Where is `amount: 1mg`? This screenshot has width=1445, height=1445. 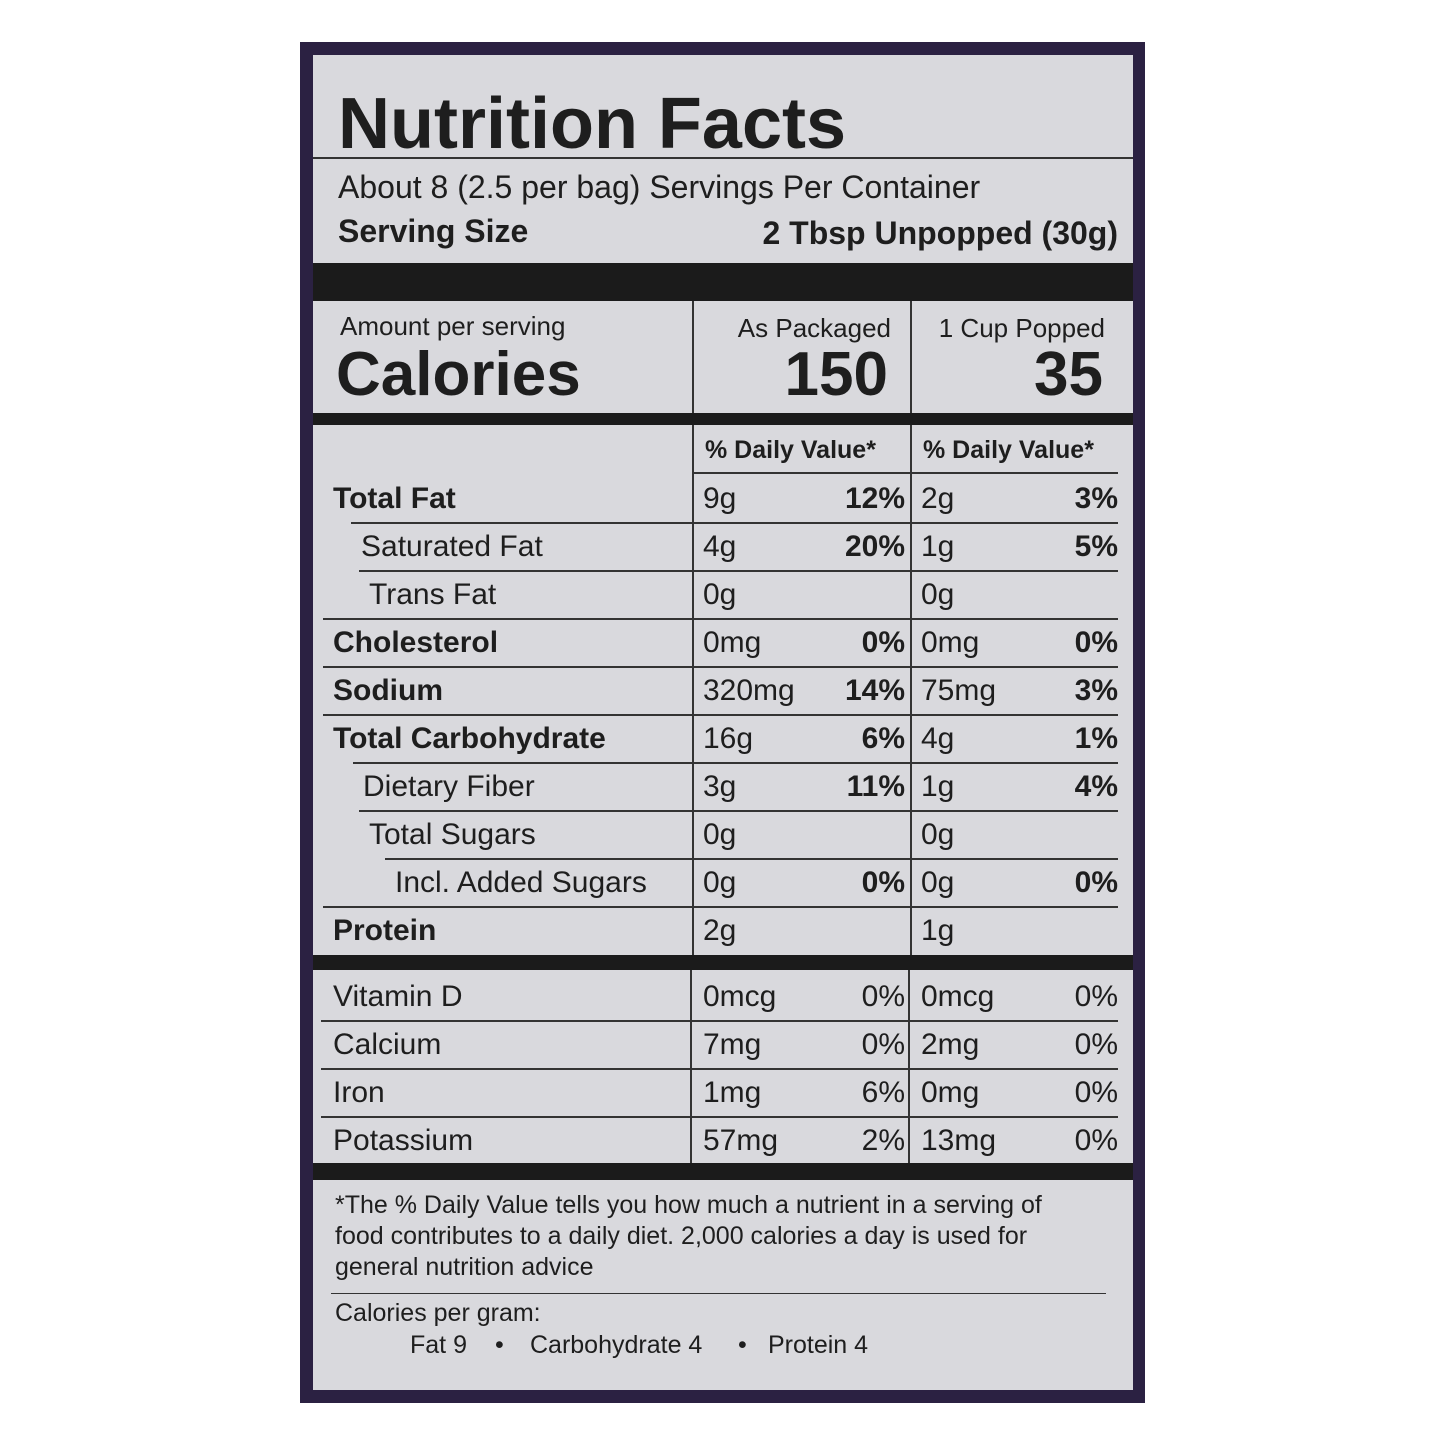
amount: 1mg is located at coordinates (732, 1092).